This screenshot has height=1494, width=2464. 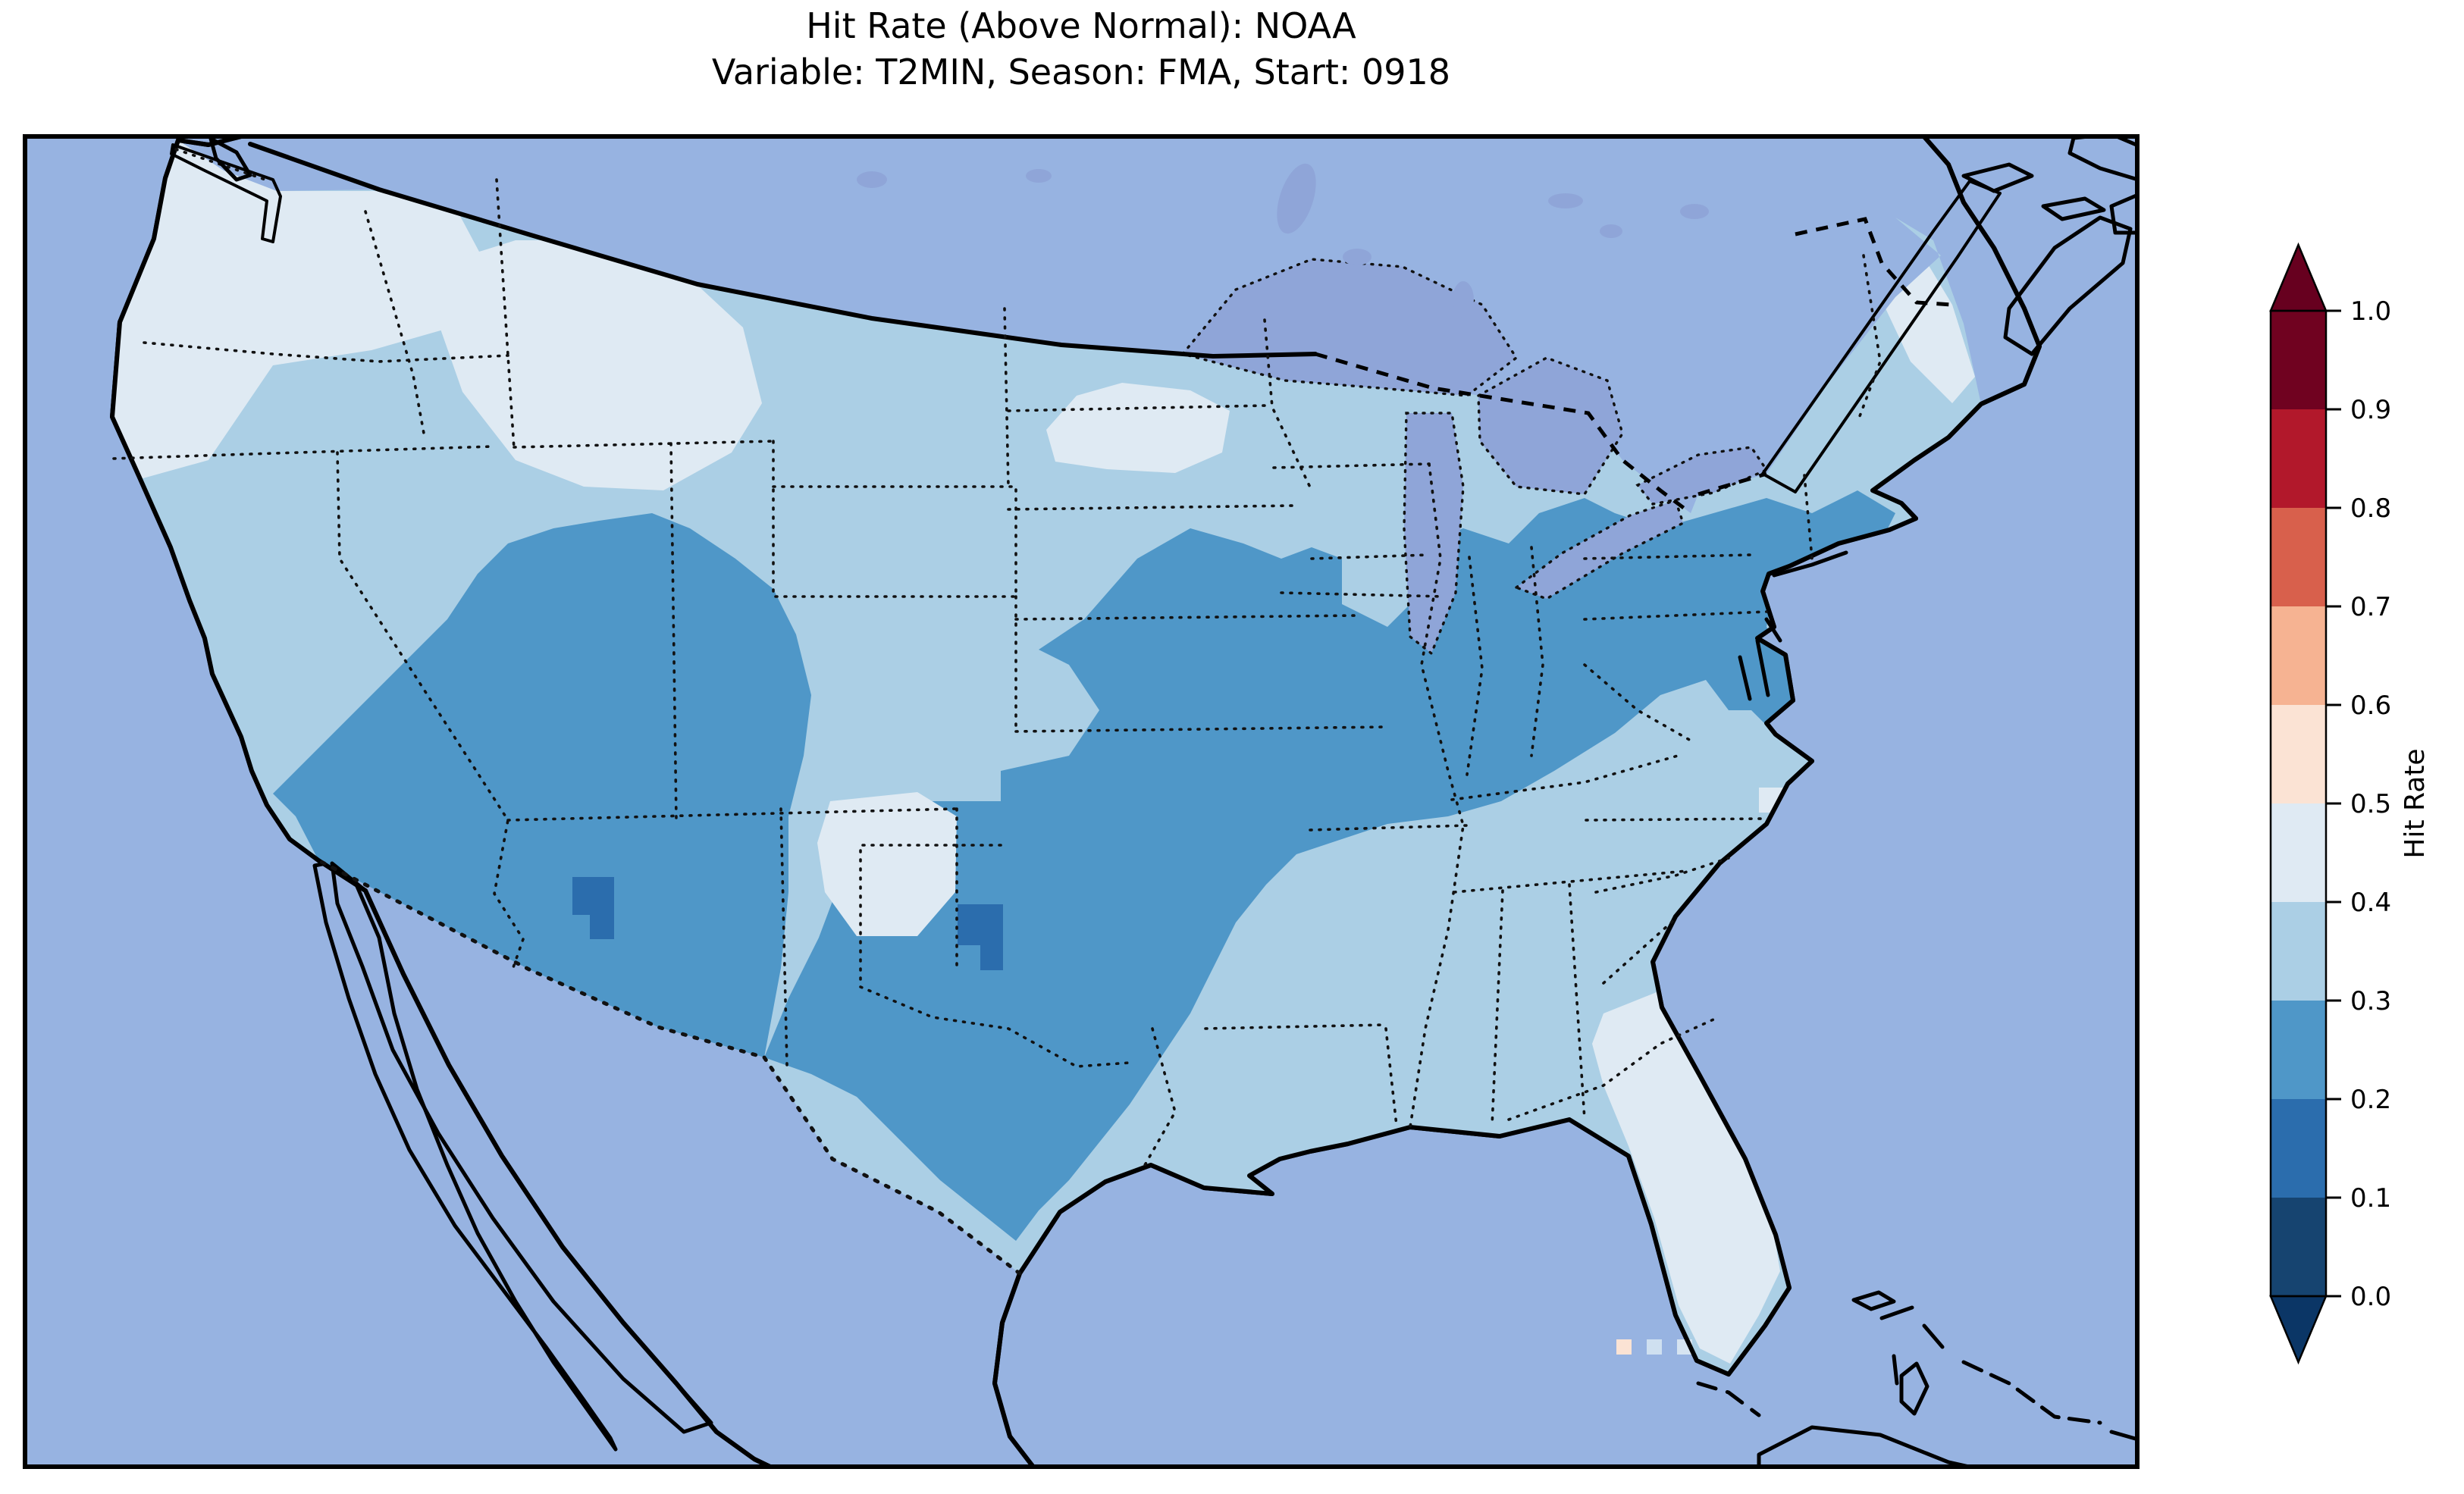 I want to click on lake-ontario, so click(x=1702, y=476).